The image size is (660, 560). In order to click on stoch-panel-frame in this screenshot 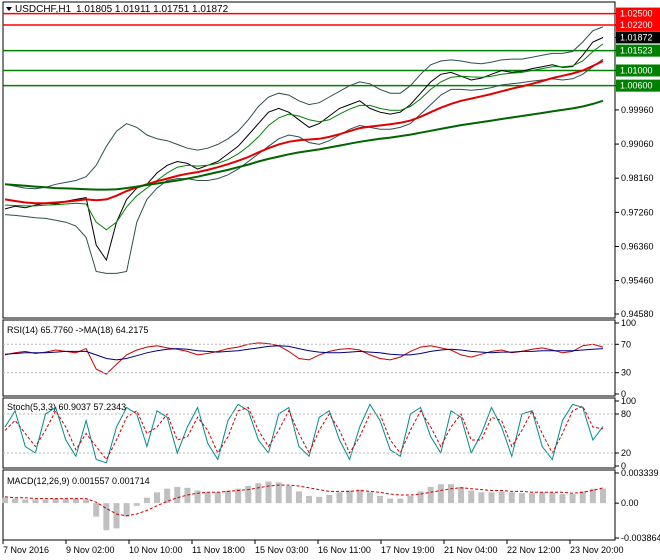, I will do `click(309, 433)`.